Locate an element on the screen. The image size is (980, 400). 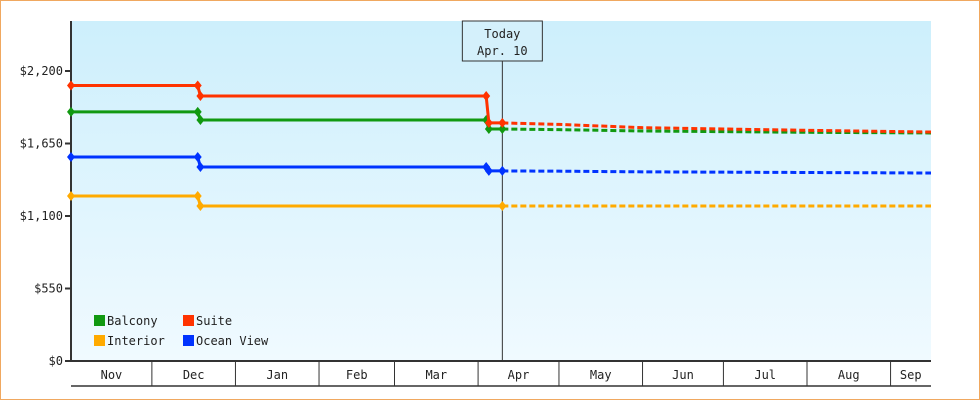
projection-line-ocean-view is located at coordinates (717, 172).